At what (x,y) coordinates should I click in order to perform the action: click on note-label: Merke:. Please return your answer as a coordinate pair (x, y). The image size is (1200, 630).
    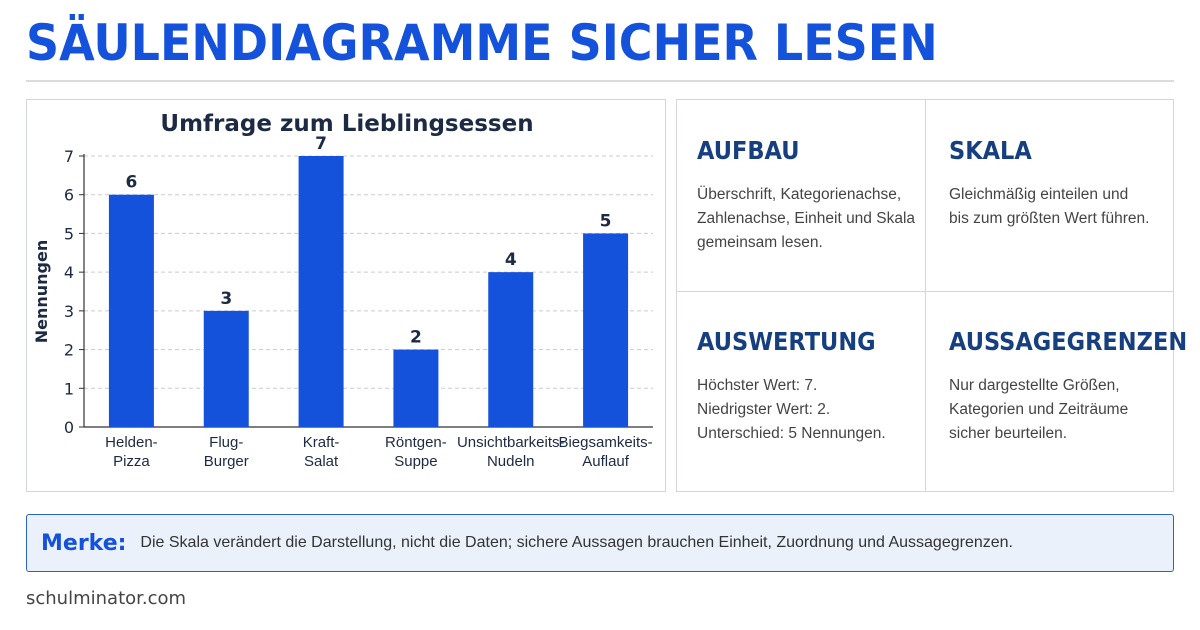
    Looking at the image, I should click on (84, 543).